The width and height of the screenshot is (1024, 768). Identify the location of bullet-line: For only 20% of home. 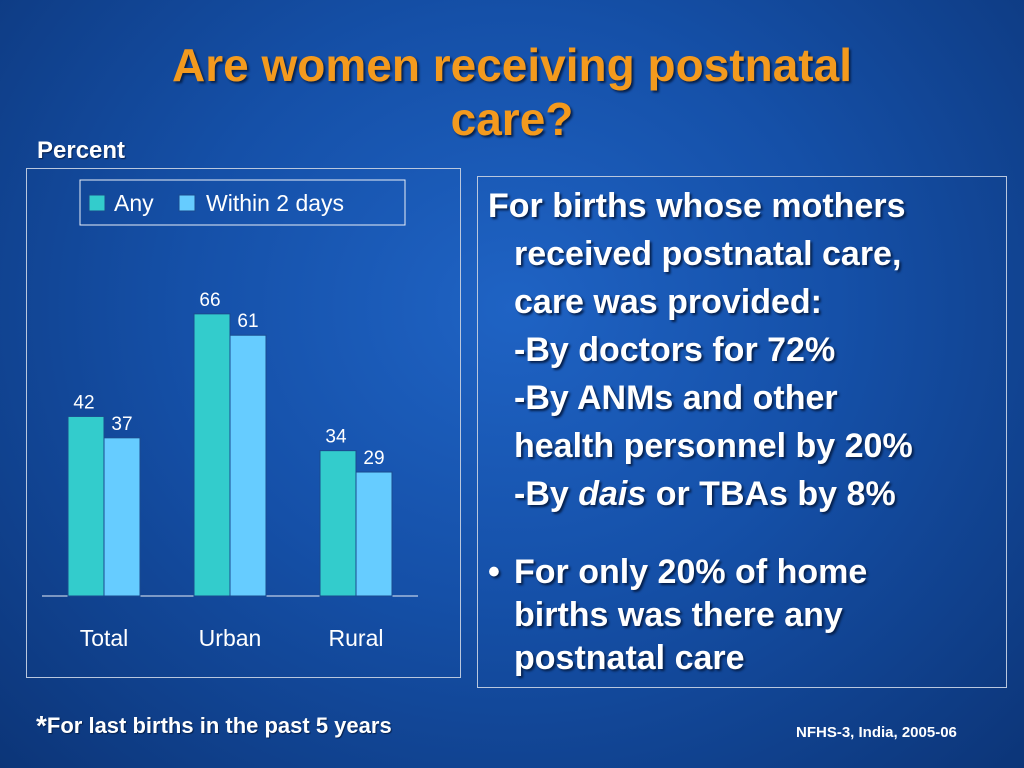
(691, 572).